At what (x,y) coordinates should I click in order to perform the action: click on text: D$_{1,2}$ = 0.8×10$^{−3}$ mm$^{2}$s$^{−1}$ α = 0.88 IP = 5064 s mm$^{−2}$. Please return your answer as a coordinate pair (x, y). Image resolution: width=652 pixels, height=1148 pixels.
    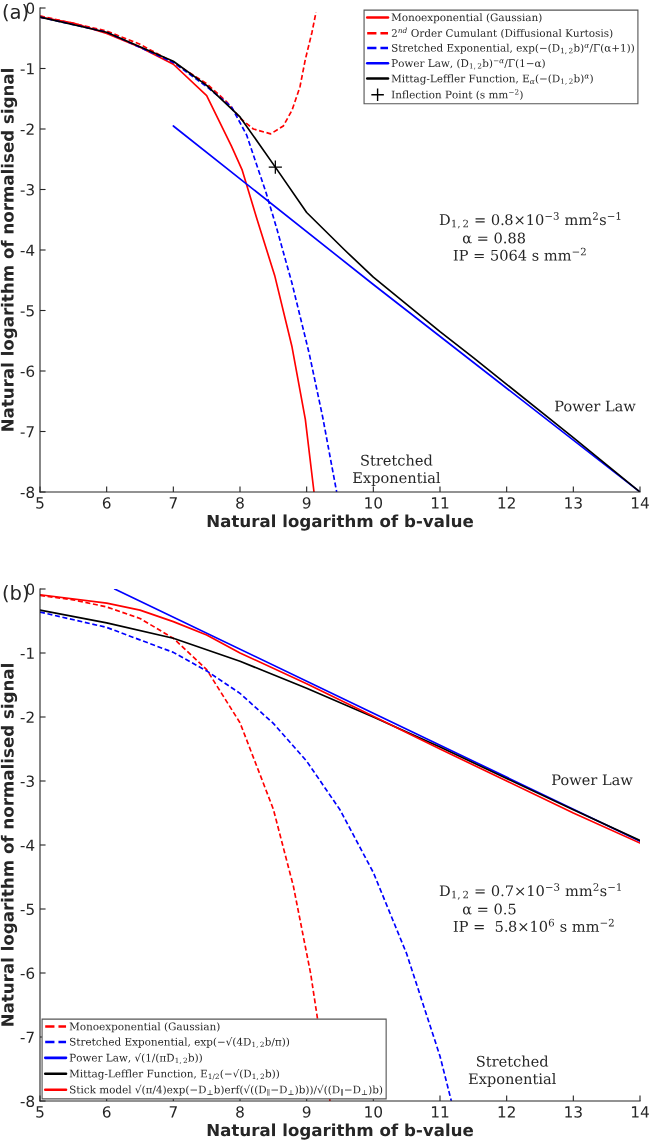
    Looking at the image, I should click on (530, 236).